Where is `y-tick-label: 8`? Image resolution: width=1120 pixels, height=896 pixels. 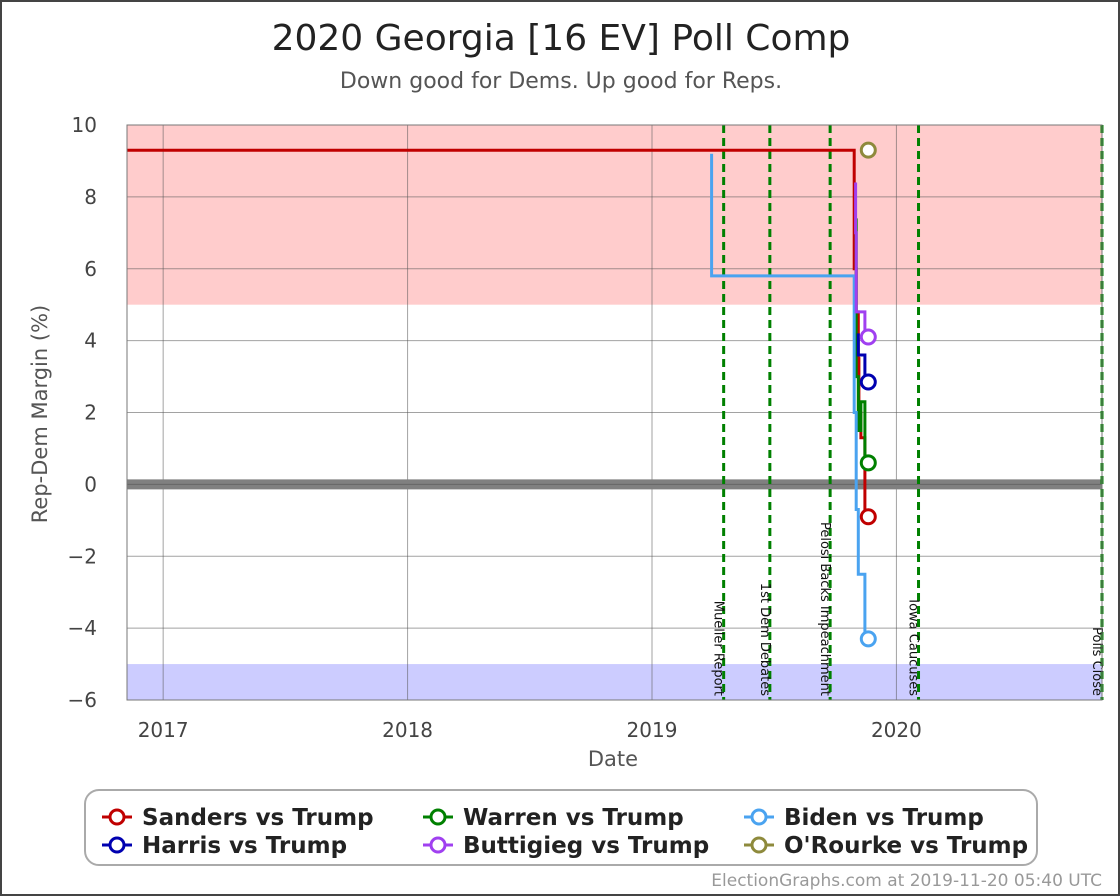 y-tick-label: 8 is located at coordinates (90, 197).